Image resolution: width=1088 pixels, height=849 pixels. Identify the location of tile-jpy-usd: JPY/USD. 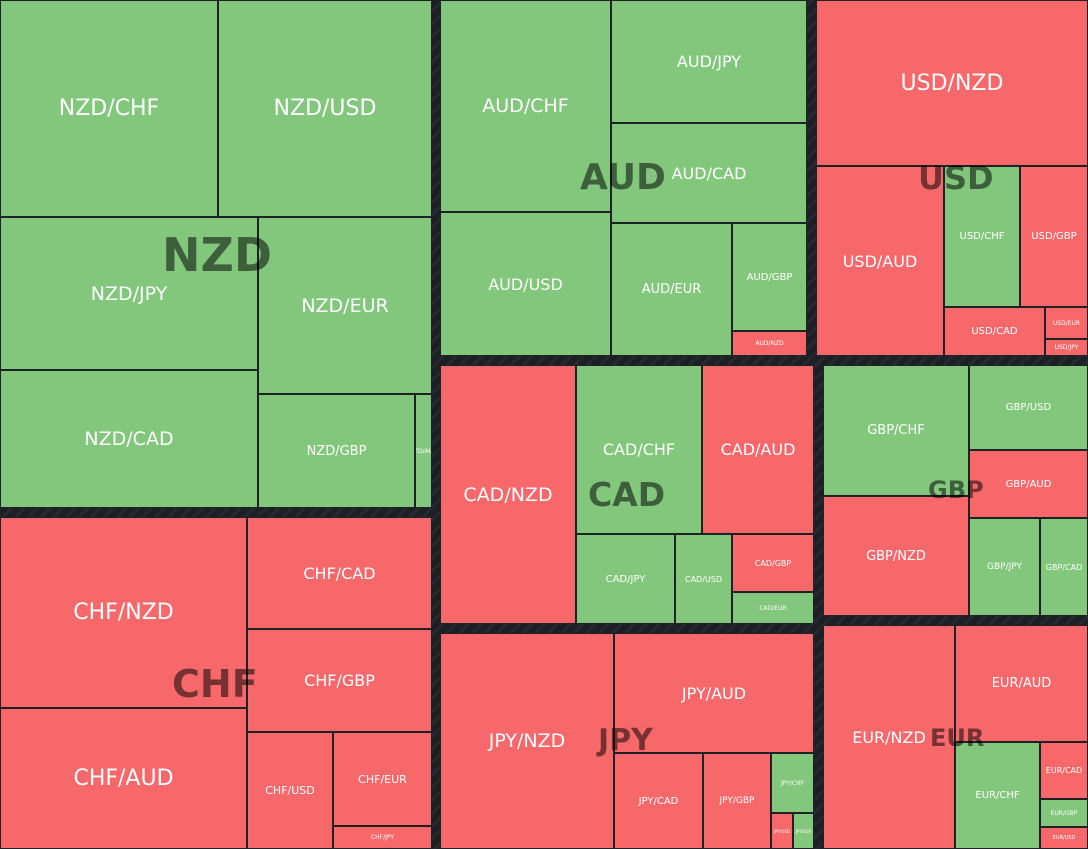
(782, 831).